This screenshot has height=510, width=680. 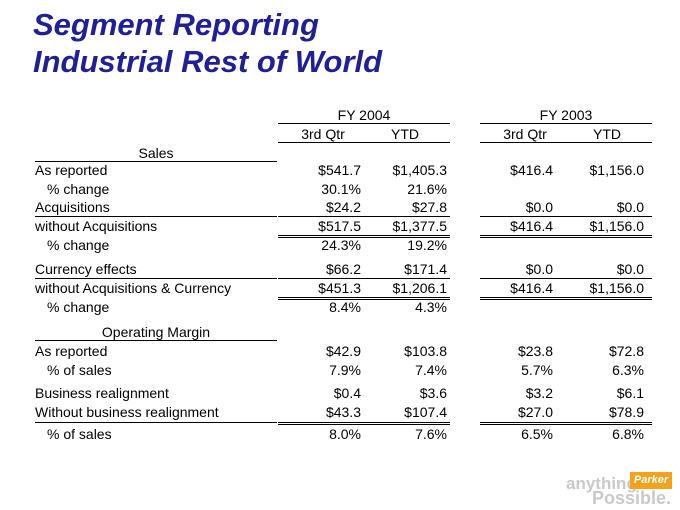 What do you see at coordinates (535, 412) in the screenshot?
I see `row-value: $27.0` at bounding box center [535, 412].